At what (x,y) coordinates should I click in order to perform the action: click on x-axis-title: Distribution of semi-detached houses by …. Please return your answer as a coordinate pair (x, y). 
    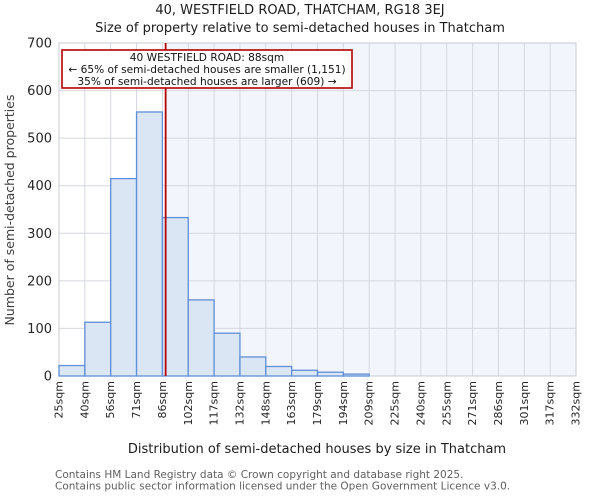
    Looking at the image, I should click on (317, 449).